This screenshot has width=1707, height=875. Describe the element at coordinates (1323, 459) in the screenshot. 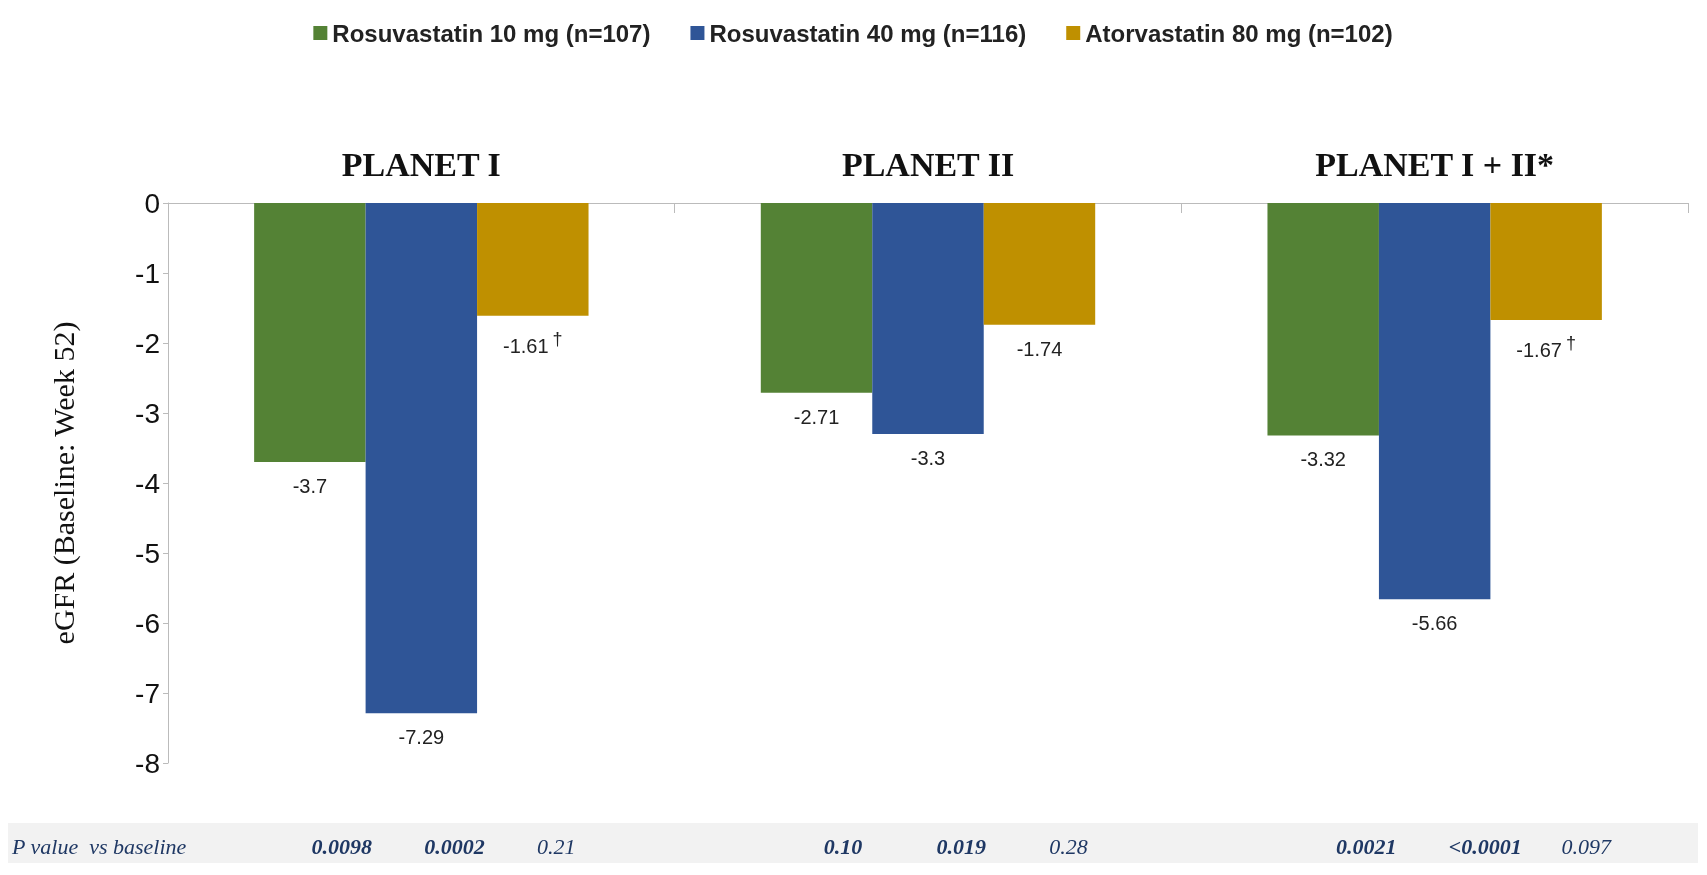

I see `data-label: -3.32` at that location.